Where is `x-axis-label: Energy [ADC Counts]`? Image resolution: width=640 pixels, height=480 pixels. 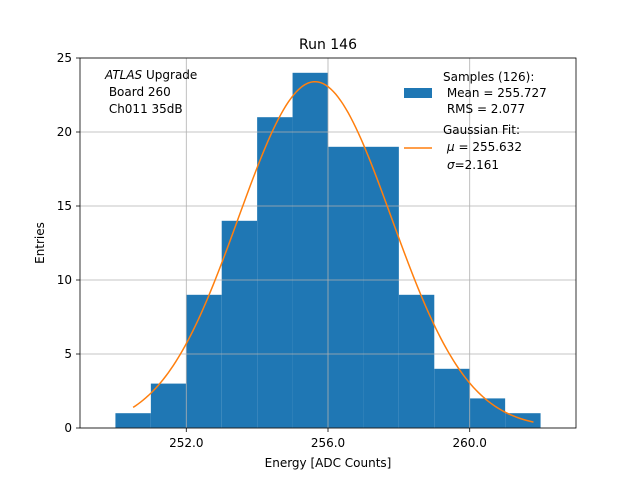
x-axis-label: Energy [ADC Counts] is located at coordinates (328, 463).